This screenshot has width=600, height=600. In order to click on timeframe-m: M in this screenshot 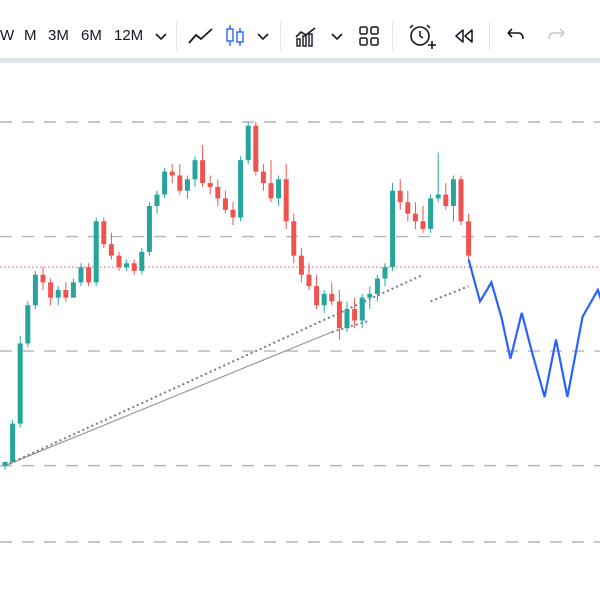, I will do `click(30, 35)`.